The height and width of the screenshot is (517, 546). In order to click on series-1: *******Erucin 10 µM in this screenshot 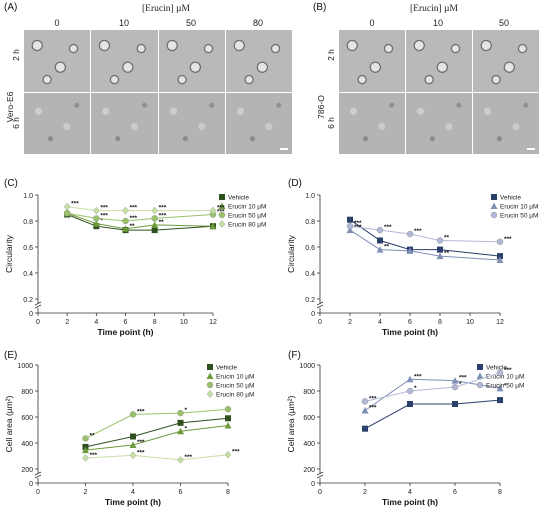, I will do `click(442, 232)`.